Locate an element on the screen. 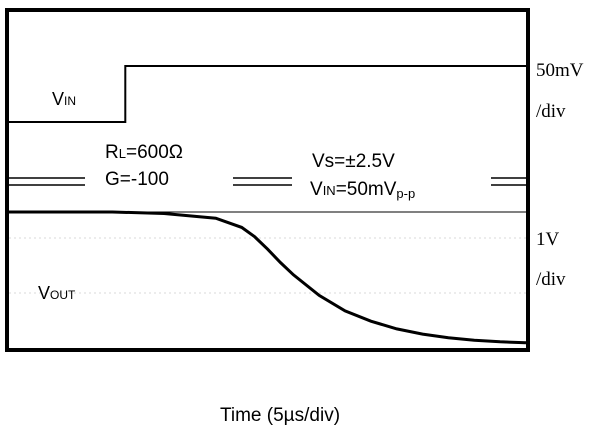  input-amplitude-annotation: VIN=50mVp-p is located at coordinates (362, 190).